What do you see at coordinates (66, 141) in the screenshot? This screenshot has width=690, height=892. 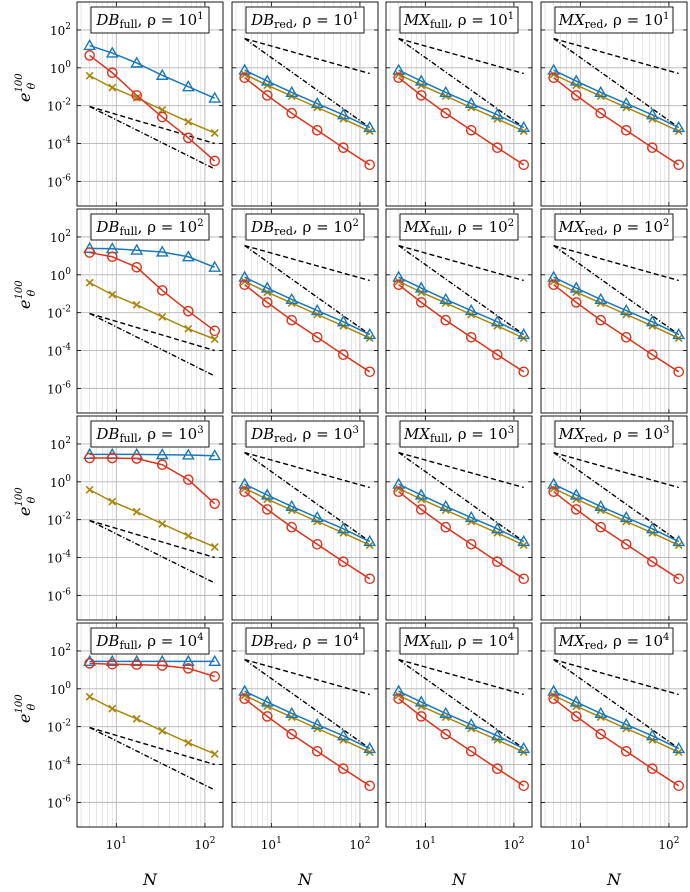 I see `y-tick-exponent: -4` at bounding box center [66, 141].